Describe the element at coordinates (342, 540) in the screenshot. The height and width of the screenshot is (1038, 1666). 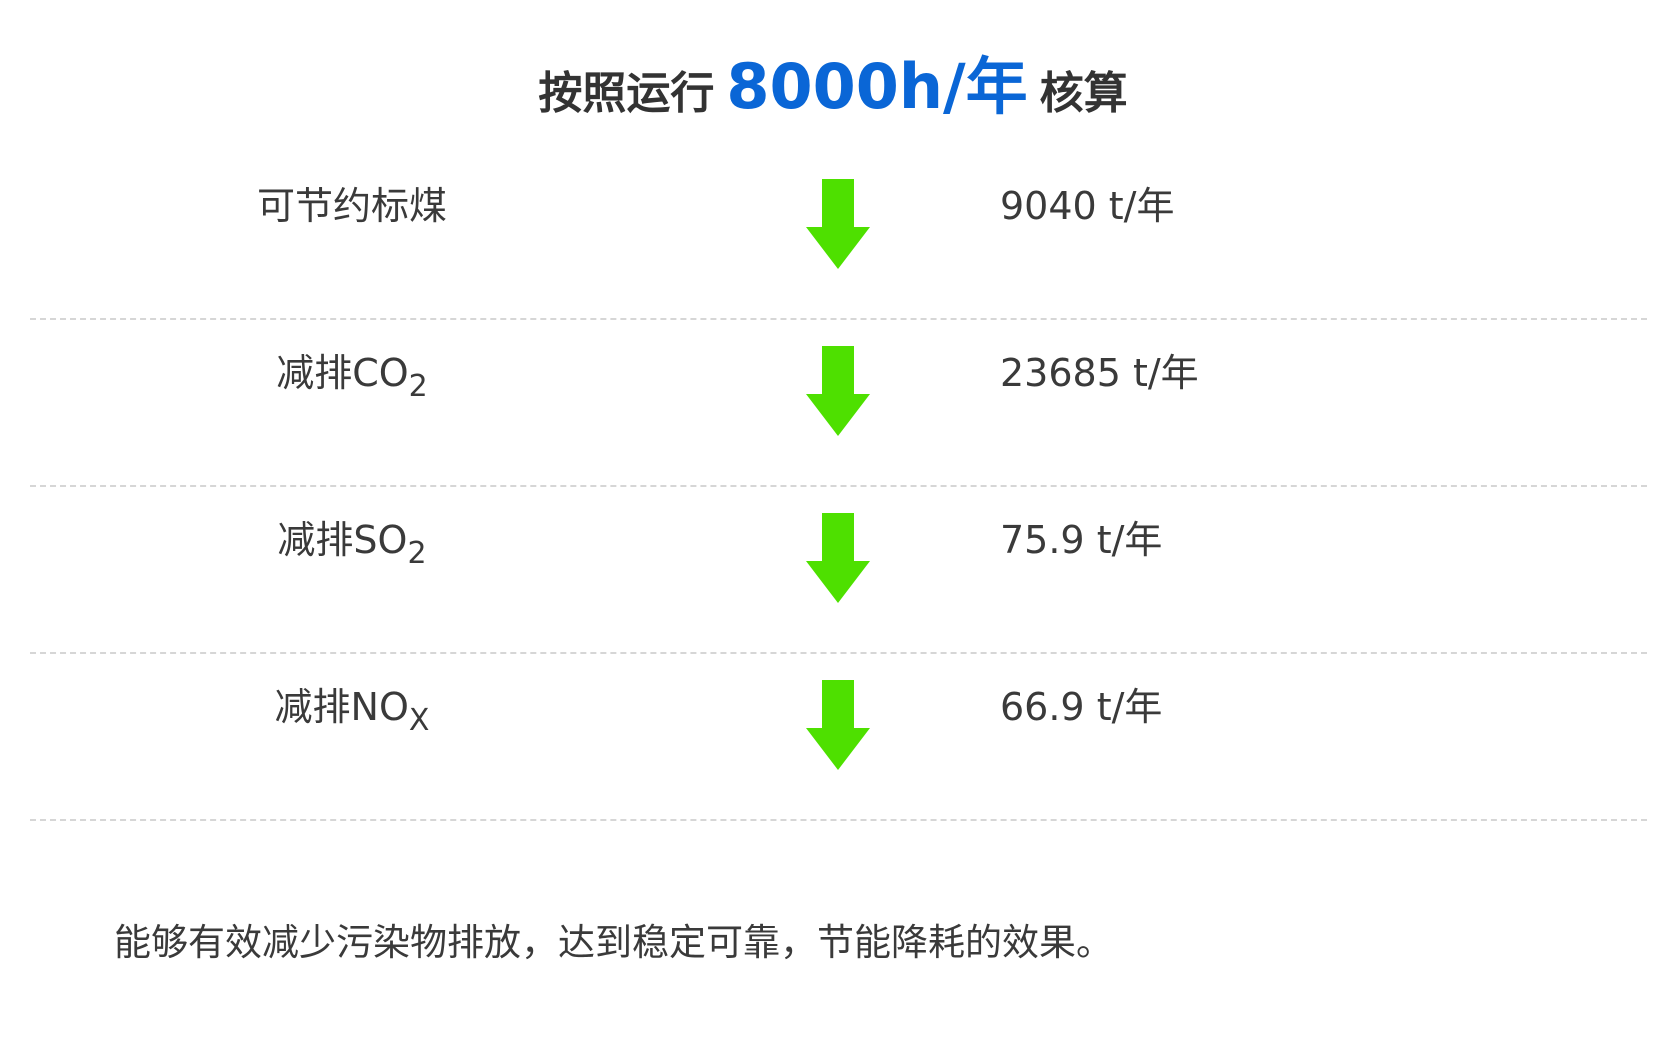
I see `metric-label-text: 减排SO` at that location.